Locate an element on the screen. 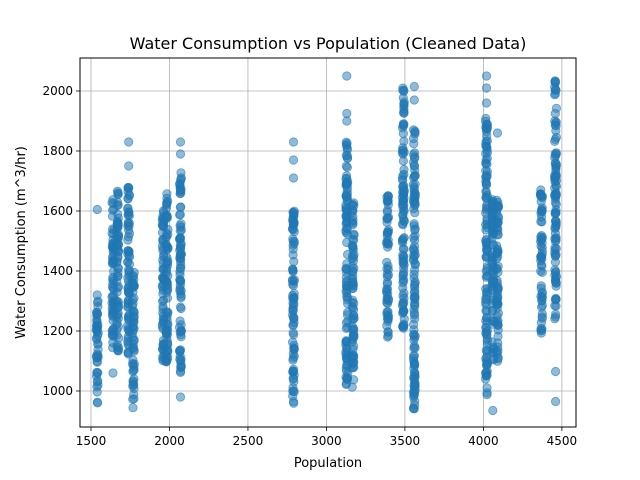  x-tick-label: 2500 is located at coordinates (248, 441).